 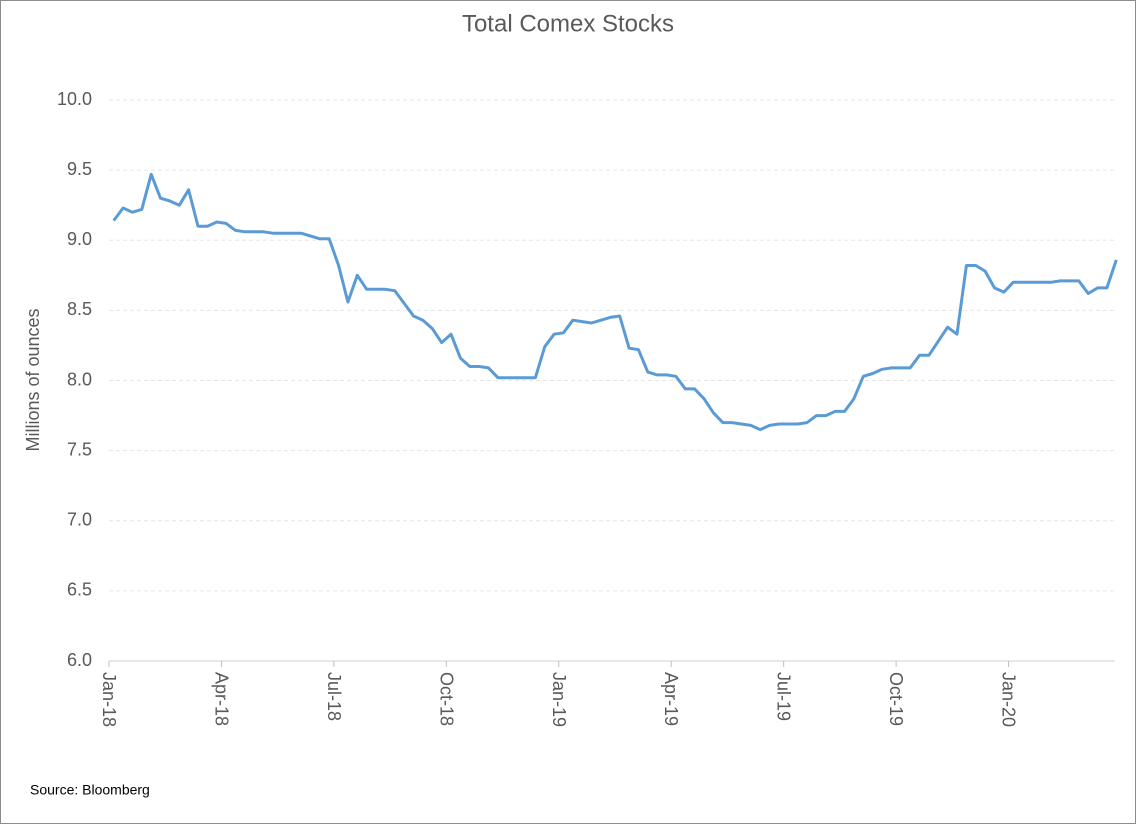 What do you see at coordinates (896, 699) in the screenshot?
I see `x-tick-label: Oct-19` at bounding box center [896, 699].